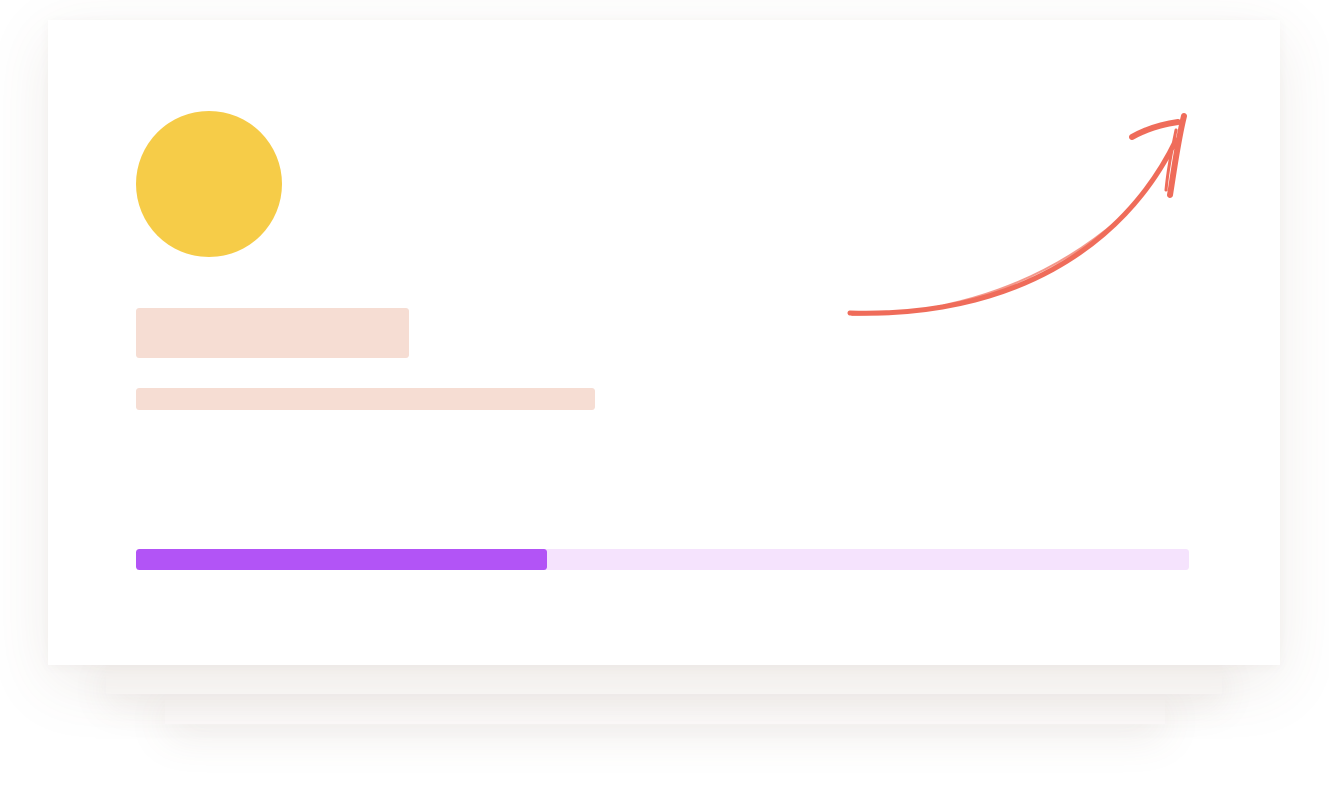 The width and height of the screenshot is (1329, 796). What do you see at coordinates (1155, 129) in the screenshot?
I see `arrow-head-left` at bounding box center [1155, 129].